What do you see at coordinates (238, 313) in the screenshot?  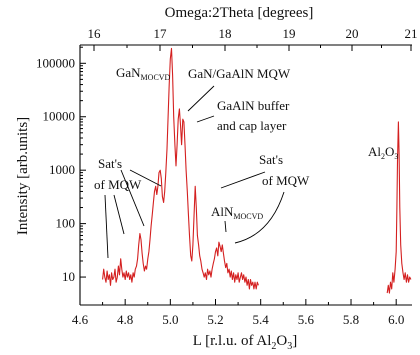 I see `bottom-axis-ticks: 4.6 4.8 5.0 5.2 5.4 5.6 5.8 6.0` at bounding box center [238, 313].